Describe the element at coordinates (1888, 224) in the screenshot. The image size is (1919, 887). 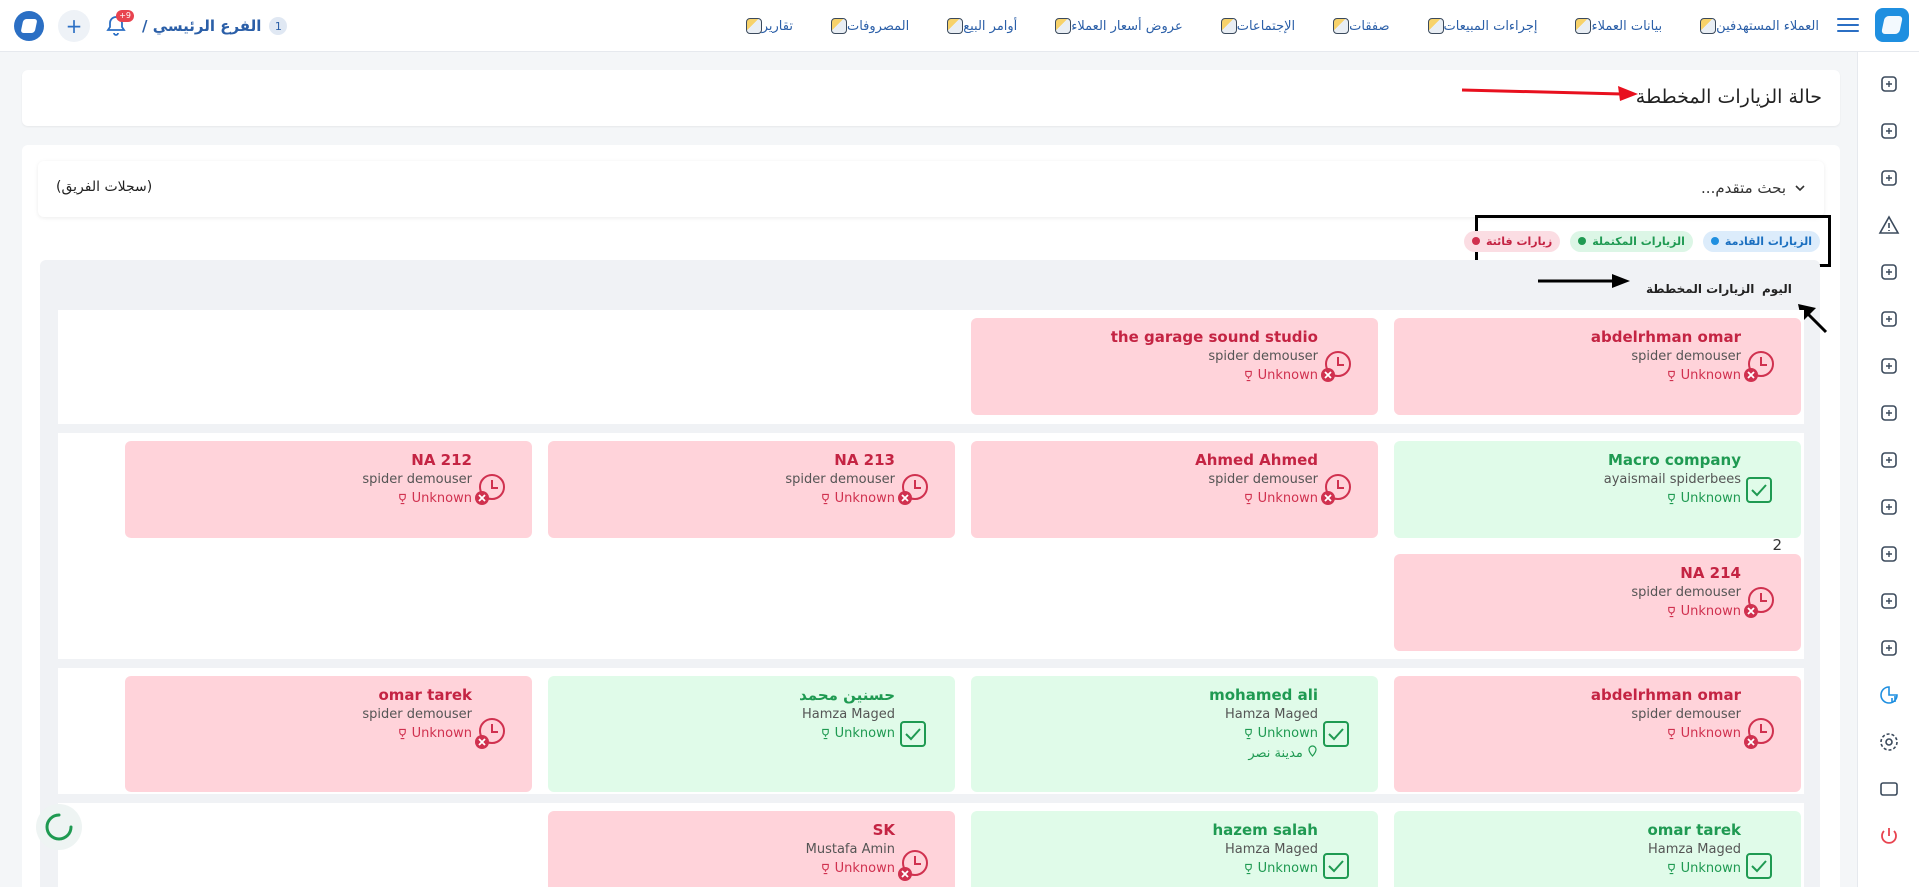
I see `sidebar-item-alert` at that location.